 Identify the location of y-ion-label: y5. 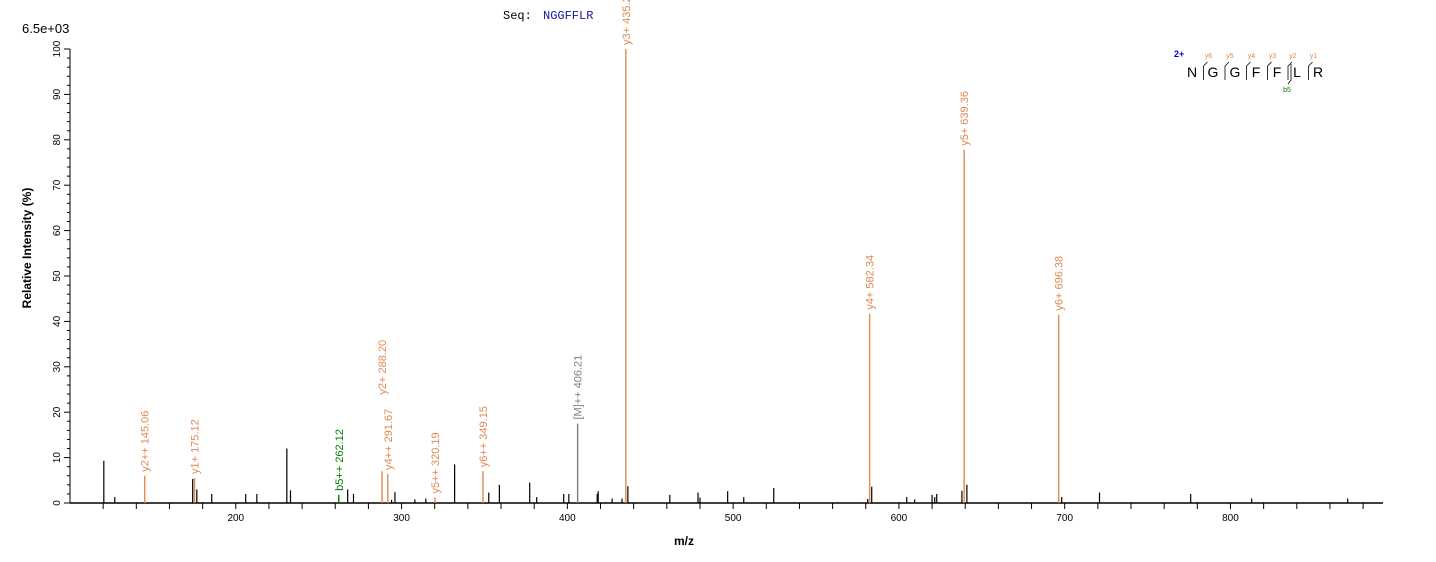
(1230, 56).